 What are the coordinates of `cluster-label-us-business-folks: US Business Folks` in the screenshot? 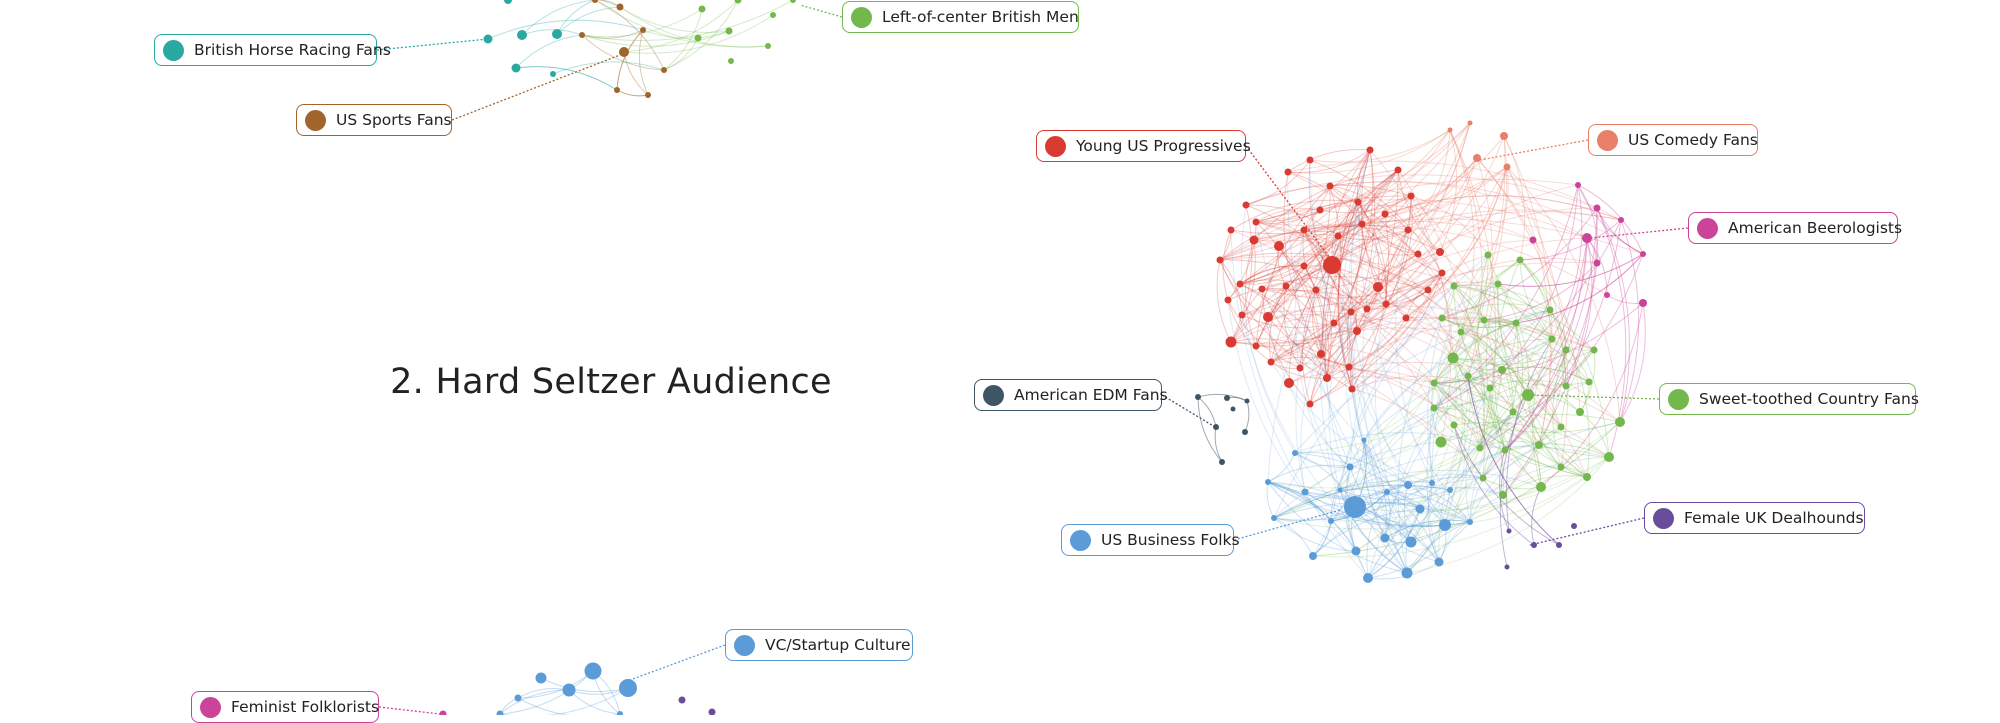 It's located at (1150, 540).